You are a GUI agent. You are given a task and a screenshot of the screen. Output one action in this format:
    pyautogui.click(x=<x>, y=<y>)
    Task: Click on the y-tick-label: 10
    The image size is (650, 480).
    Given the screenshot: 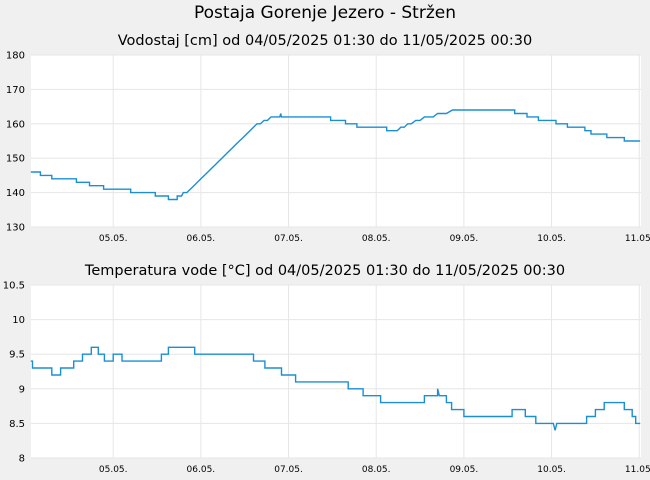 What is the action you would take?
    pyautogui.click(x=18, y=320)
    